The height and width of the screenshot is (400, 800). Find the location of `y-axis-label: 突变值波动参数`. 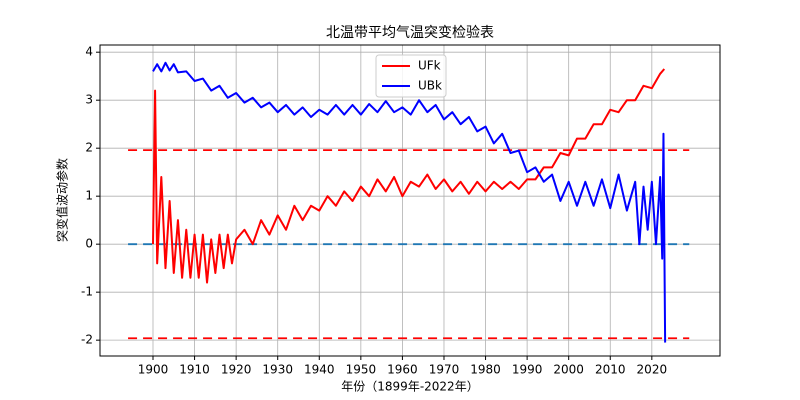

y-axis-label: 突变值波动参数 is located at coordinates (62, 200).